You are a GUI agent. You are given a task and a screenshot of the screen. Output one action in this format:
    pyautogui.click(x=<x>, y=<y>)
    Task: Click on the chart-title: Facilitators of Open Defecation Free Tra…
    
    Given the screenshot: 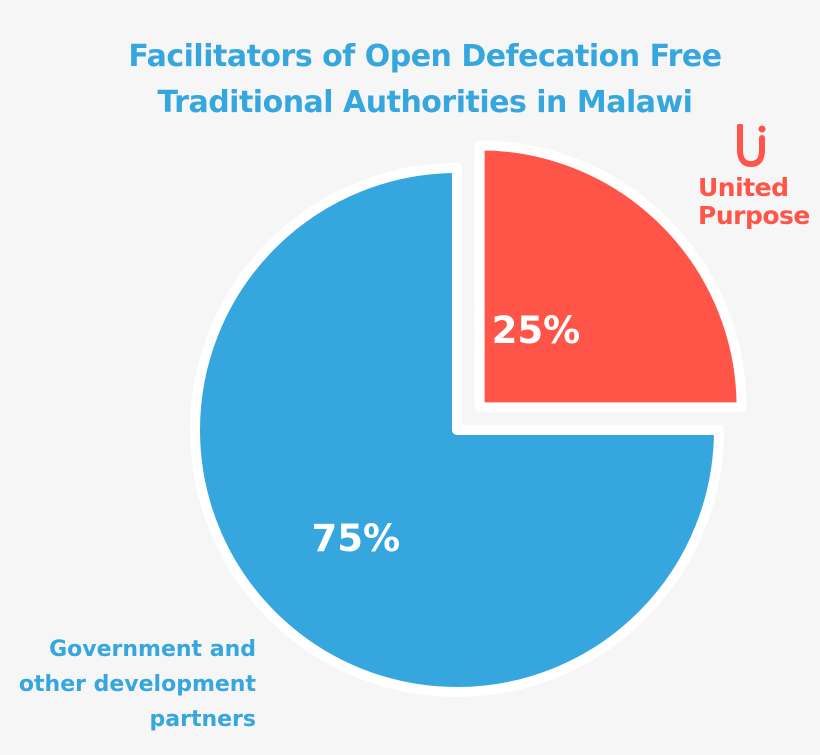 What is the action you would take?
    pyautogui.click(x=410, y=80)
    